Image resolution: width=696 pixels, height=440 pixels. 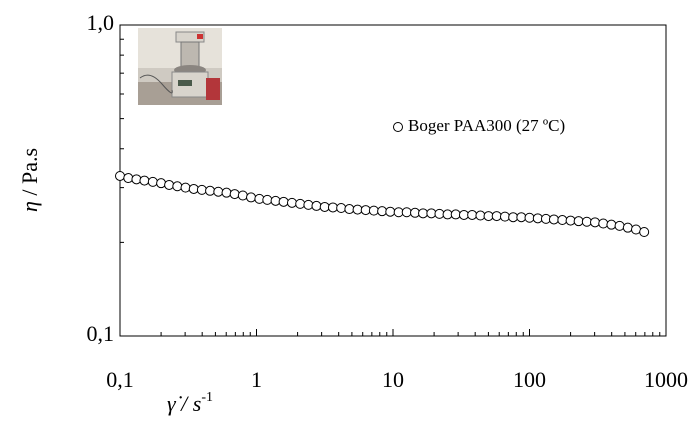 What do you see at coordinates (666, 379) in the screenshot?
I see `x-tick-label: 1000` at bounding box center [666, 379].